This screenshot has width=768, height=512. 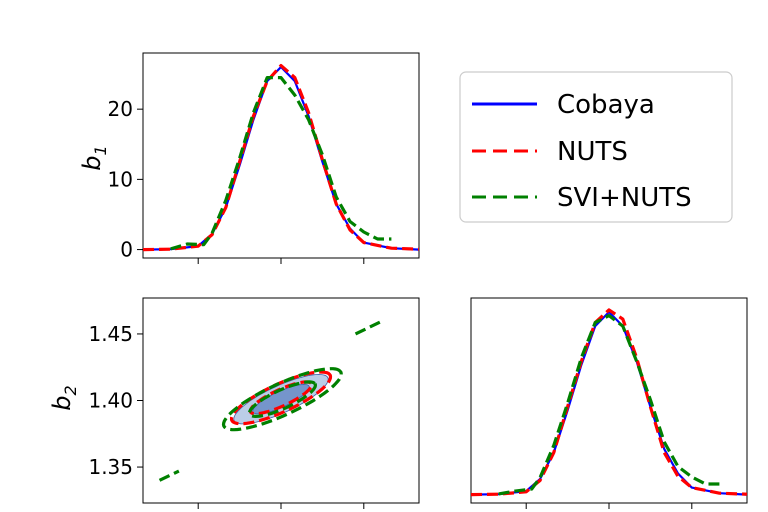 What do you see at coordinates (120, 179) in the screenshot?
I see `y-tick-label: 10` at bounding box center [120, 179].